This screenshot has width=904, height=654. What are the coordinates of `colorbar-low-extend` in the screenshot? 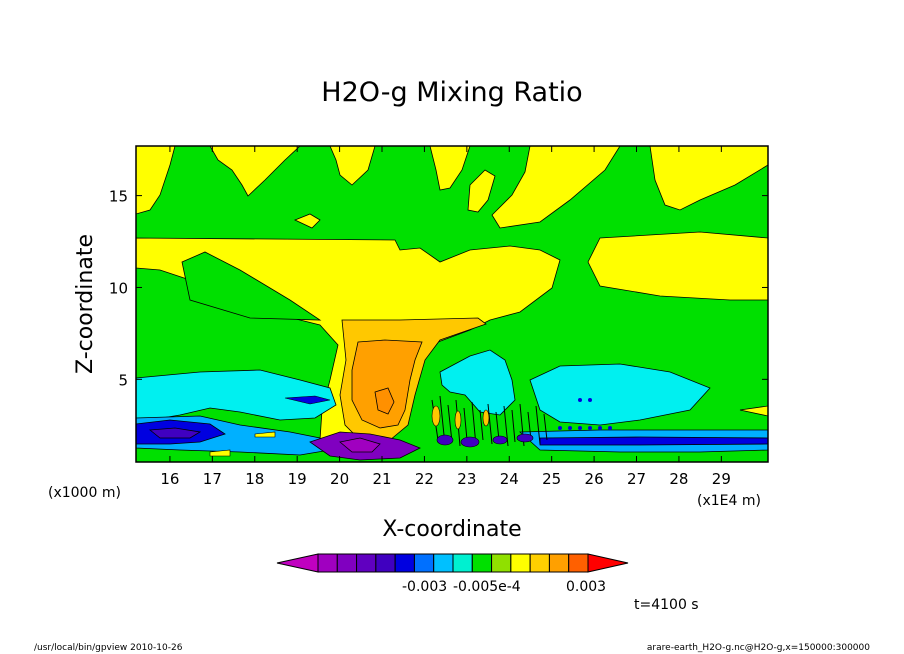 It's located at (297, 563).